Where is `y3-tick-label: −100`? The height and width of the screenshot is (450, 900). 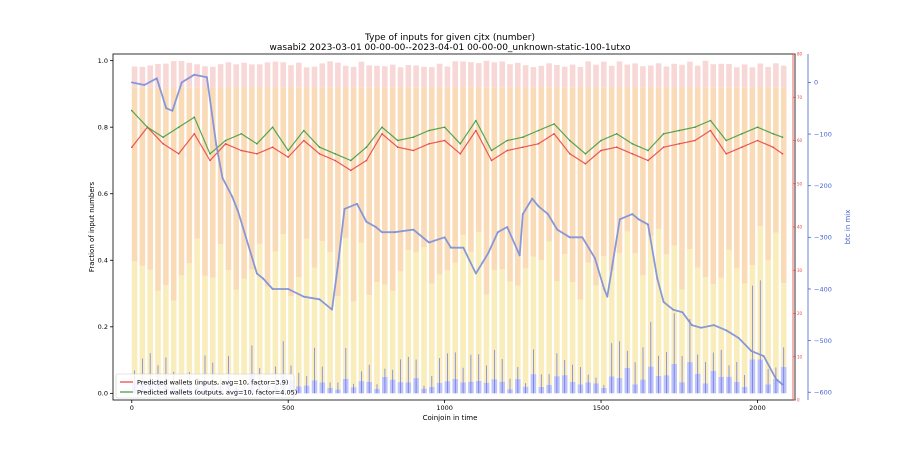 y3-tick-label: −100 is located at coordinates (823, 134).